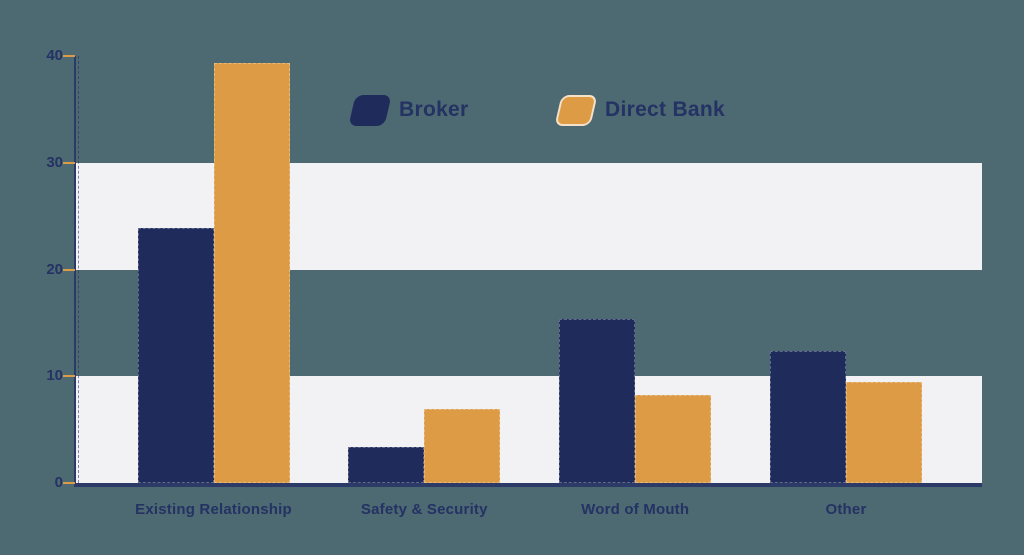 The width and height of the screenshot is (1024, 555). Describe the element at coordinates (512, 111) in the screenshot. I see `legend: Broker Direct Bank` at that location.